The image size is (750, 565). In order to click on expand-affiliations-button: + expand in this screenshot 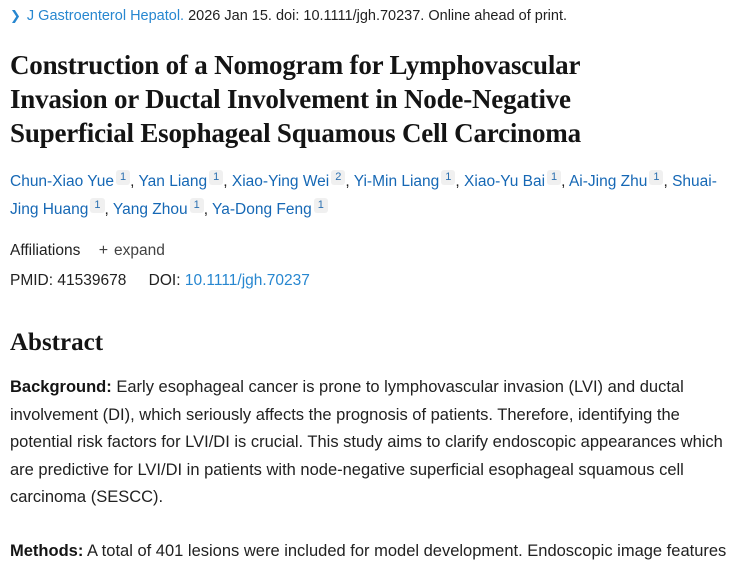, I will do `click(132, 251)`.